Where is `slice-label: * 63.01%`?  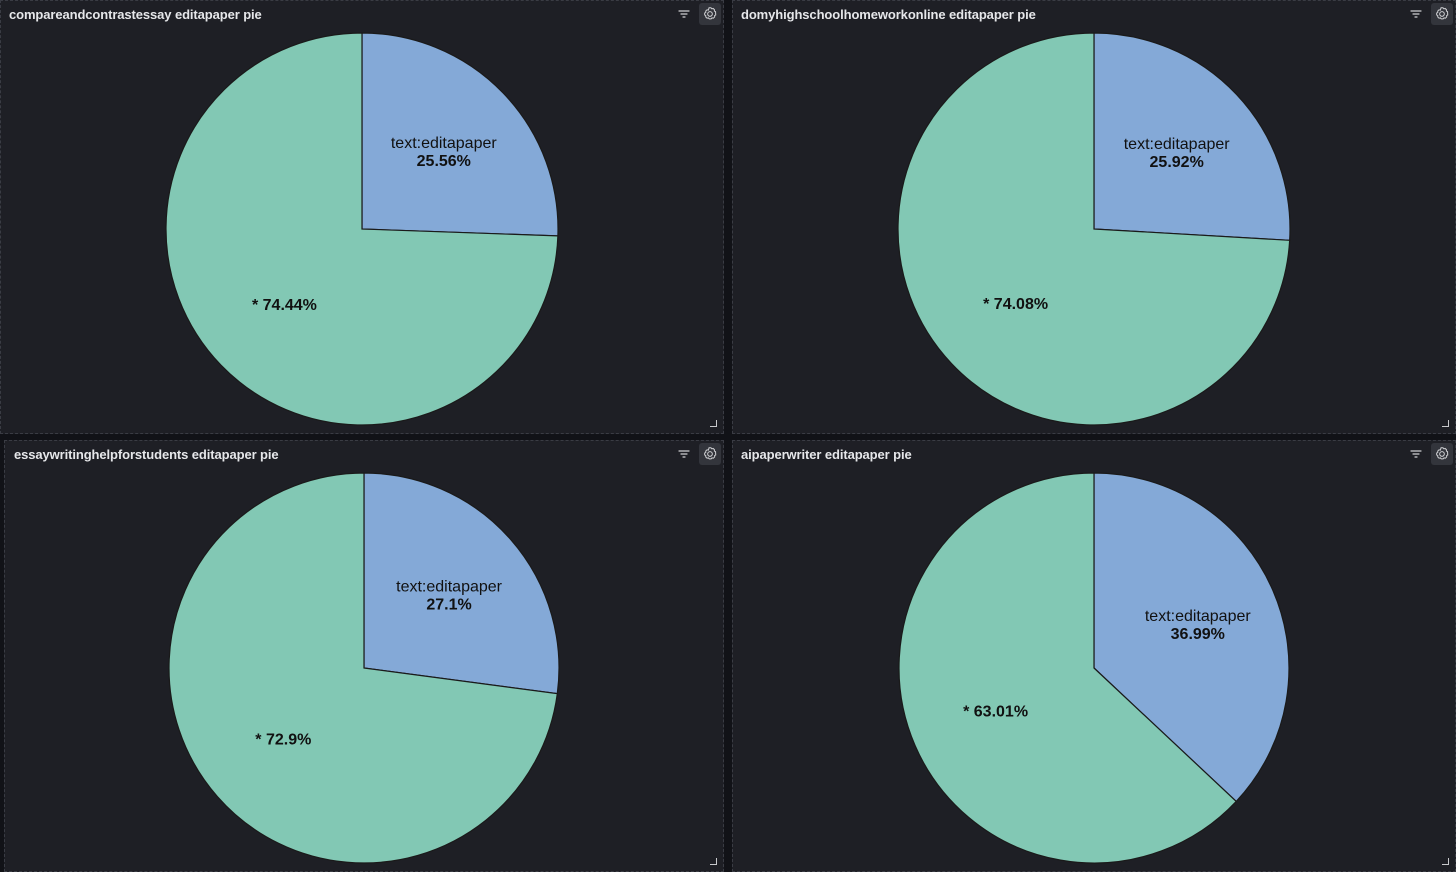 slice-label: * 63.01% is located at coordinates (995, 712).